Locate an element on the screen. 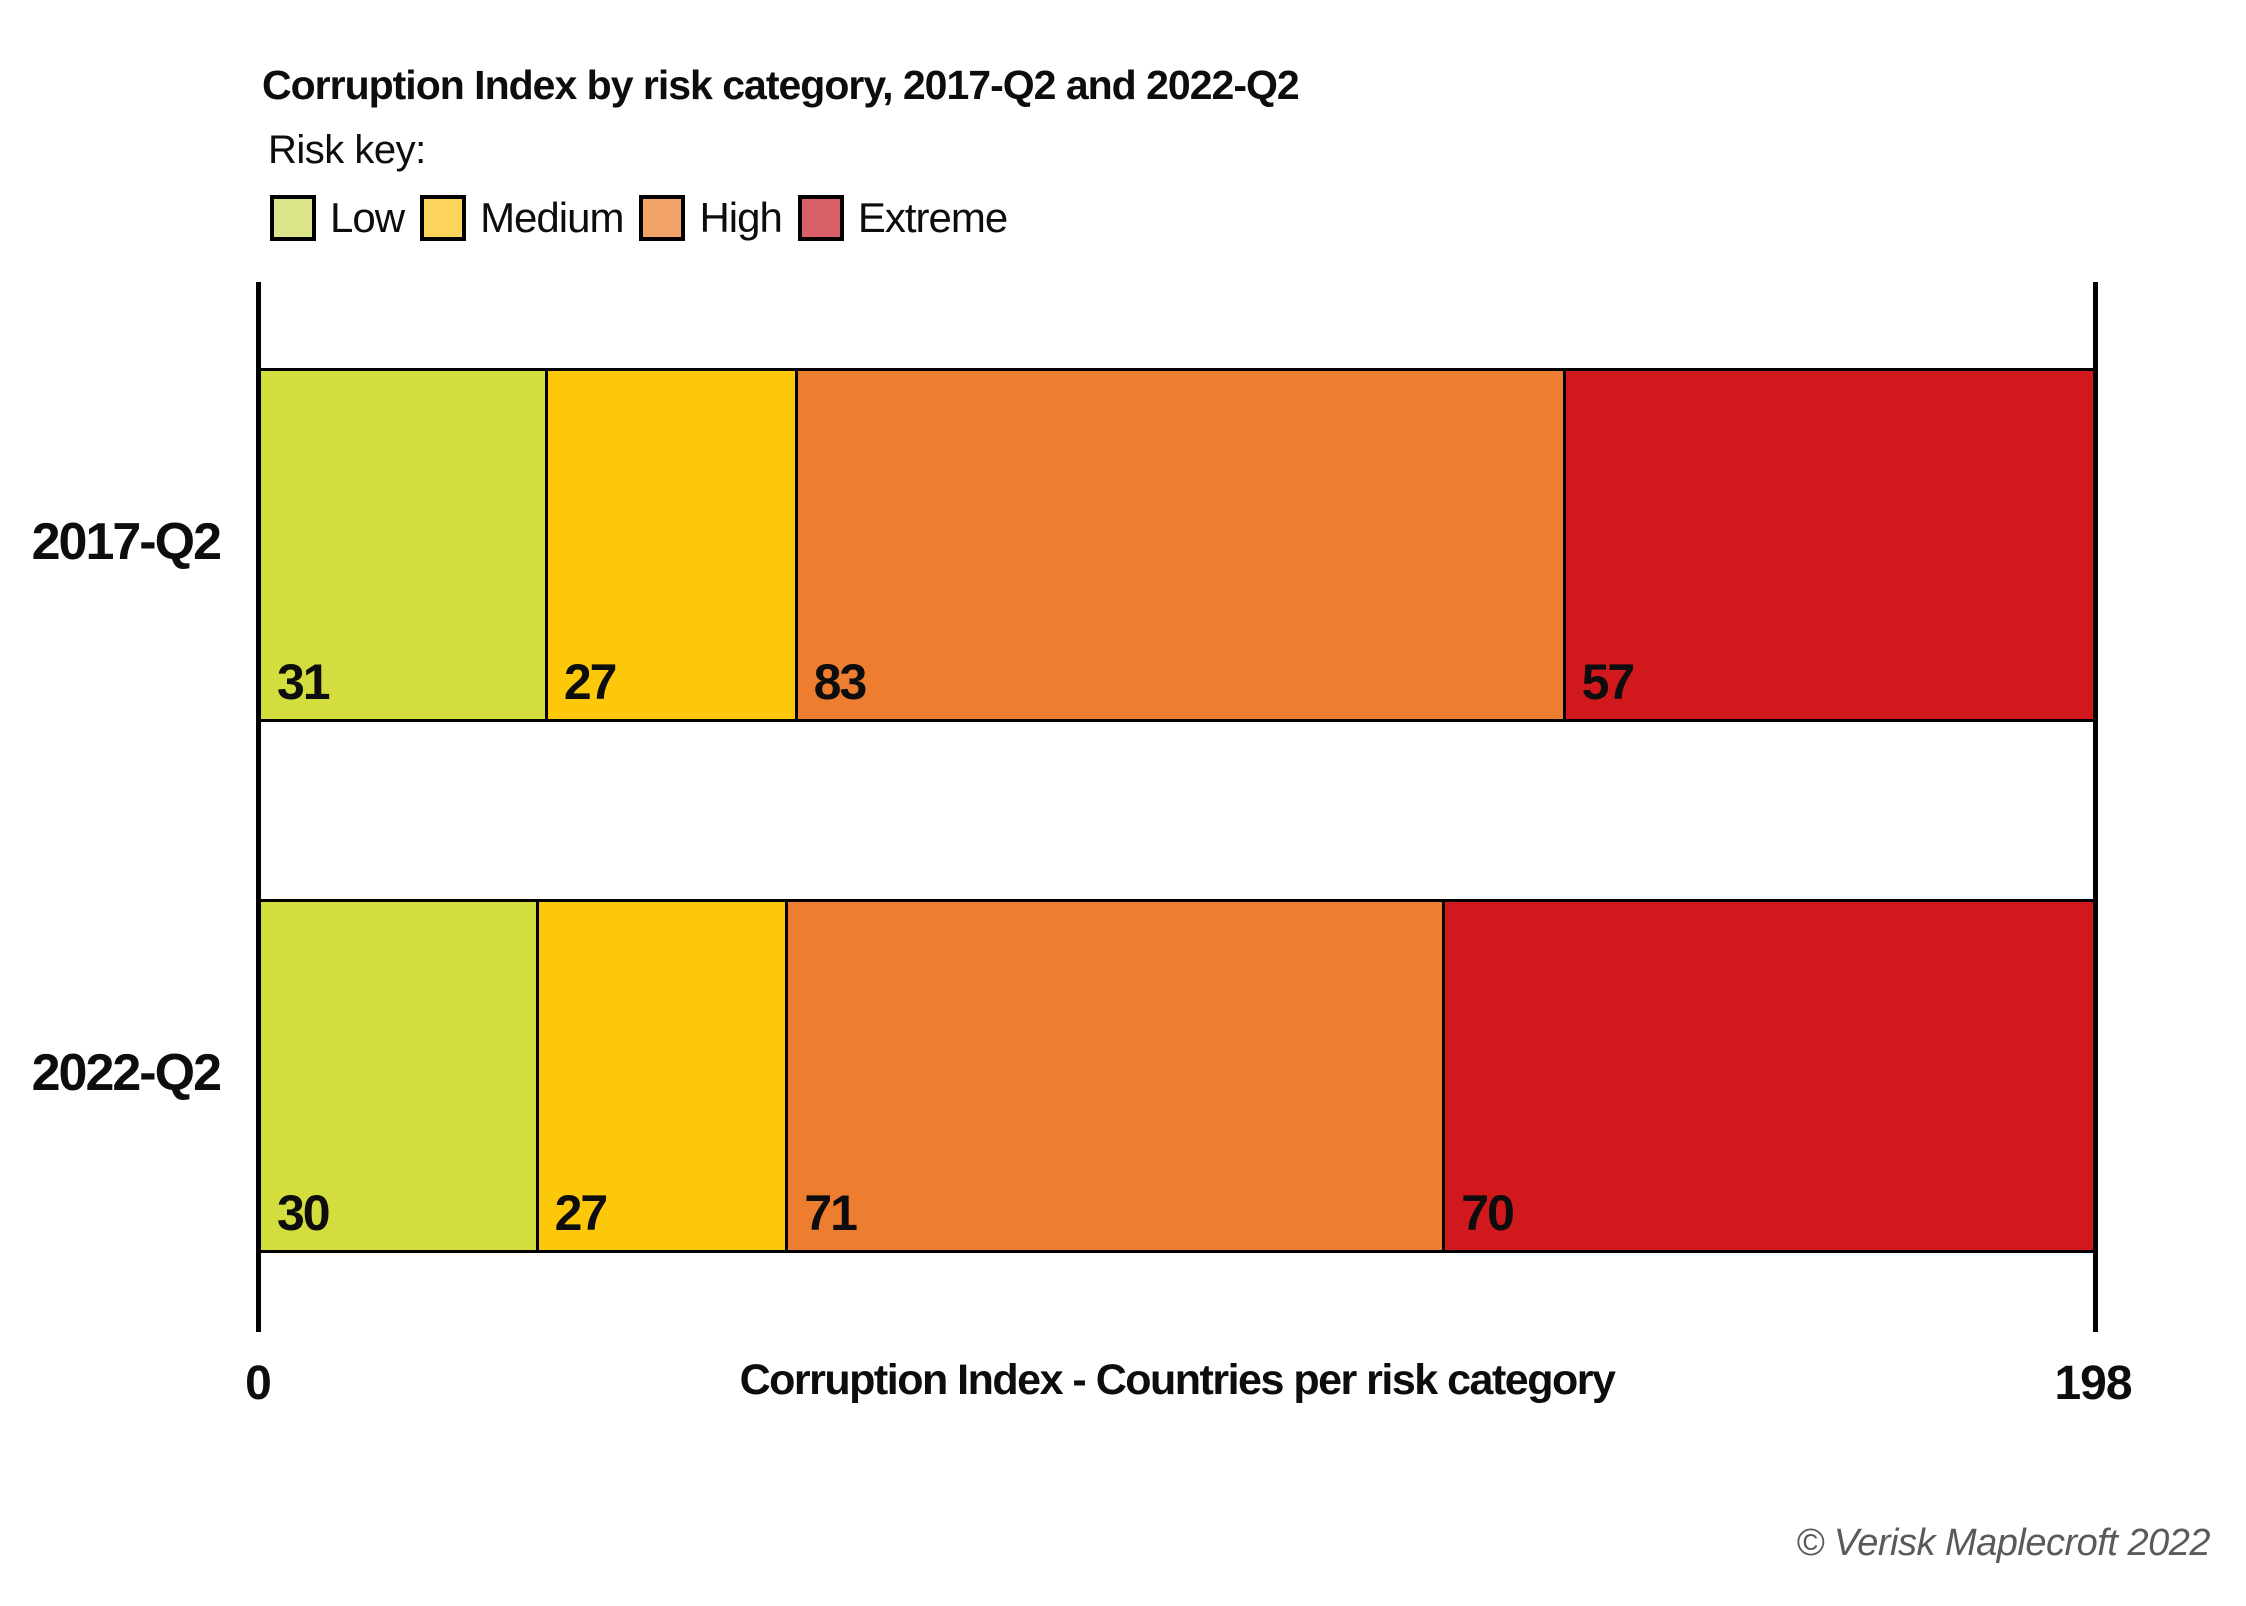 The width and height of the screenshot is (2246, 1606). bar-segment-high-2017-q2: 83 is located at coordinates (1181, 545).